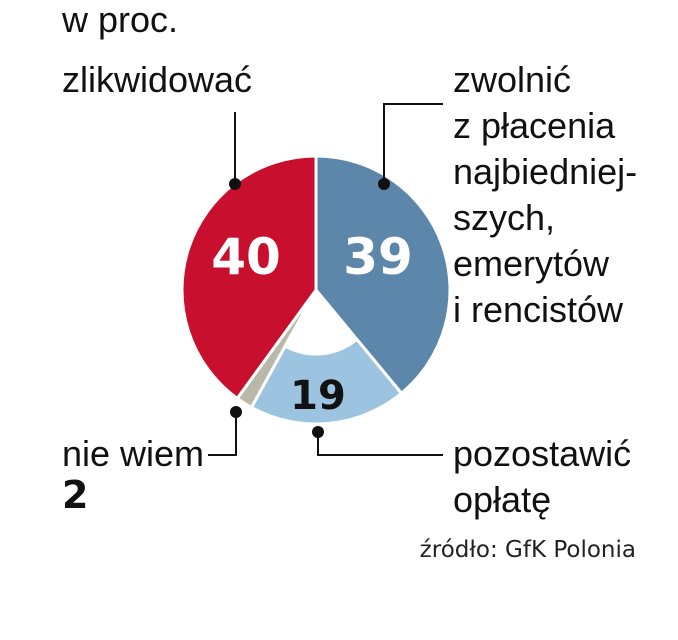  Describe the element at coordinates (542, 453) in the screenshot. I see `slice-label-pozostawic-line-1: pozostawić` at that location.